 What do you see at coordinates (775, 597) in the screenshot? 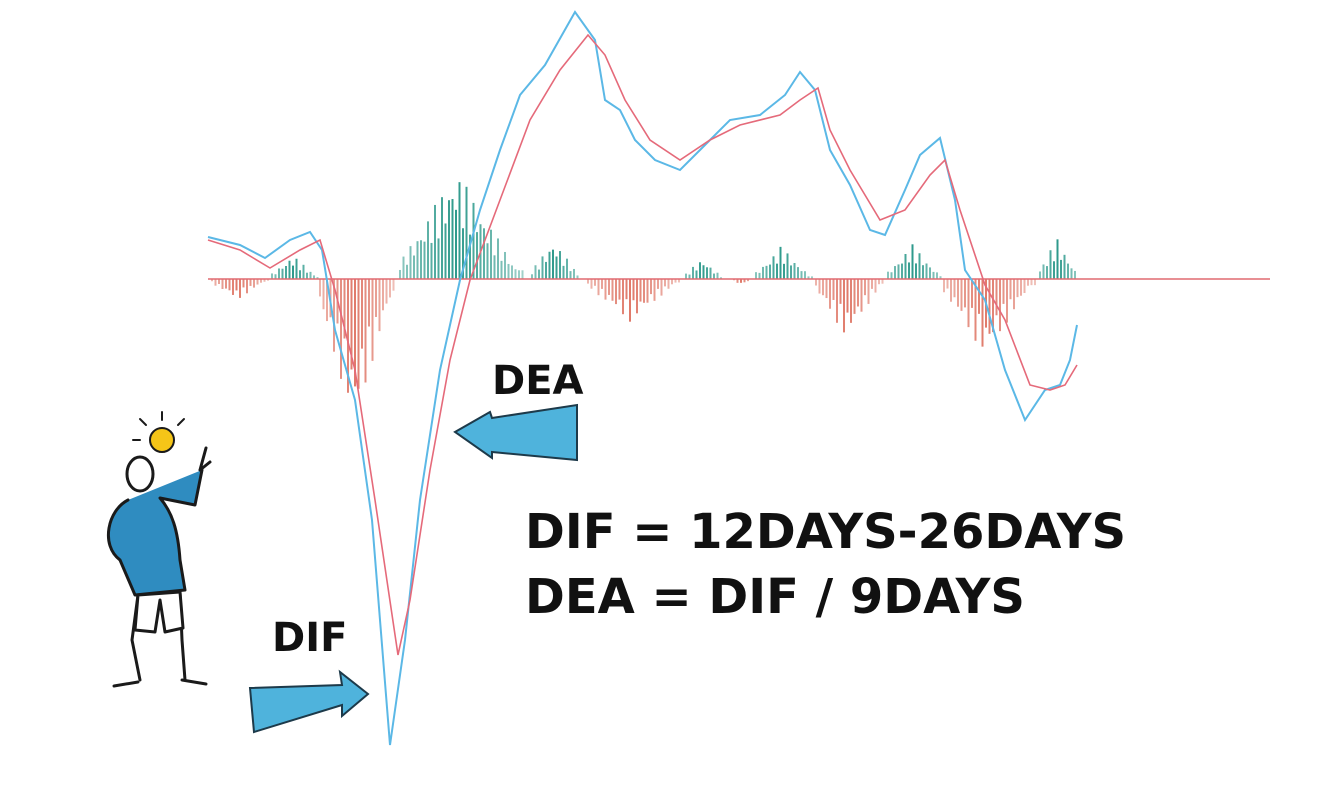
I see `formula: DEA = DIF / 9DAYS` at bounding box center [775, 597].